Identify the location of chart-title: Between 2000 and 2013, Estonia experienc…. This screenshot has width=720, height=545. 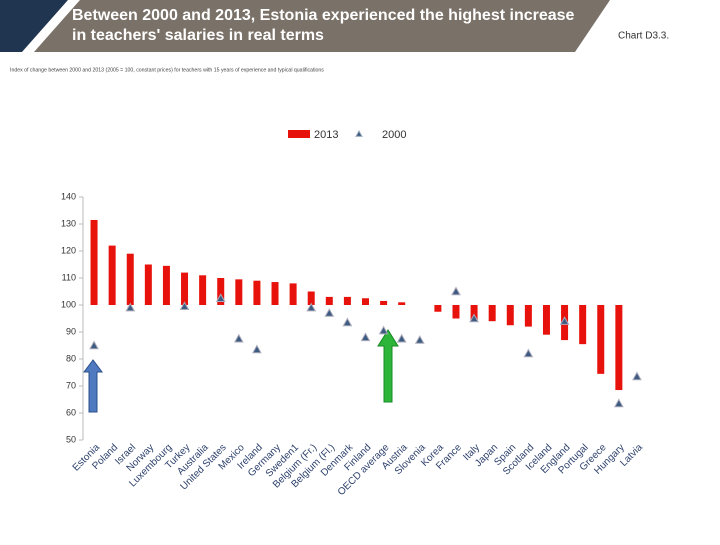
(323, 15).